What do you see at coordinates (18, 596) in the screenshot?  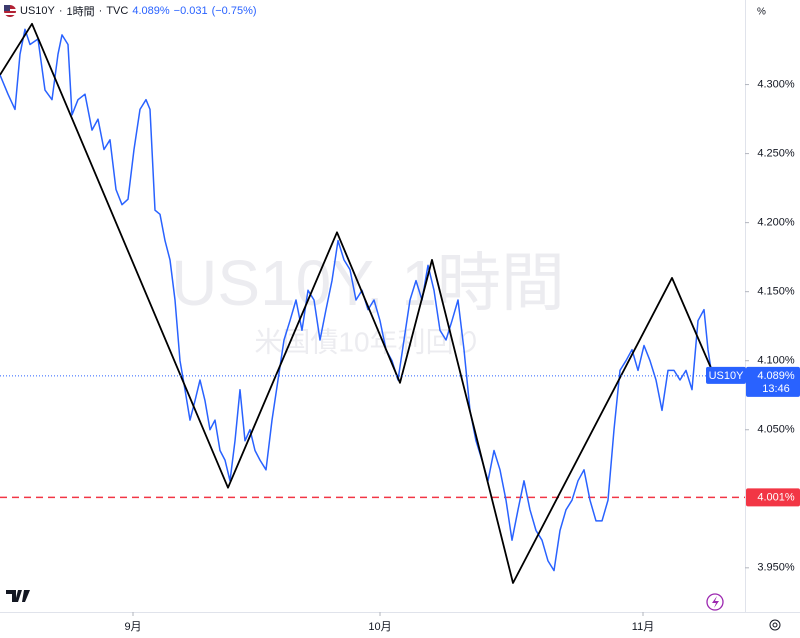 I see `tv-logo` at bounding box center [18, 596].